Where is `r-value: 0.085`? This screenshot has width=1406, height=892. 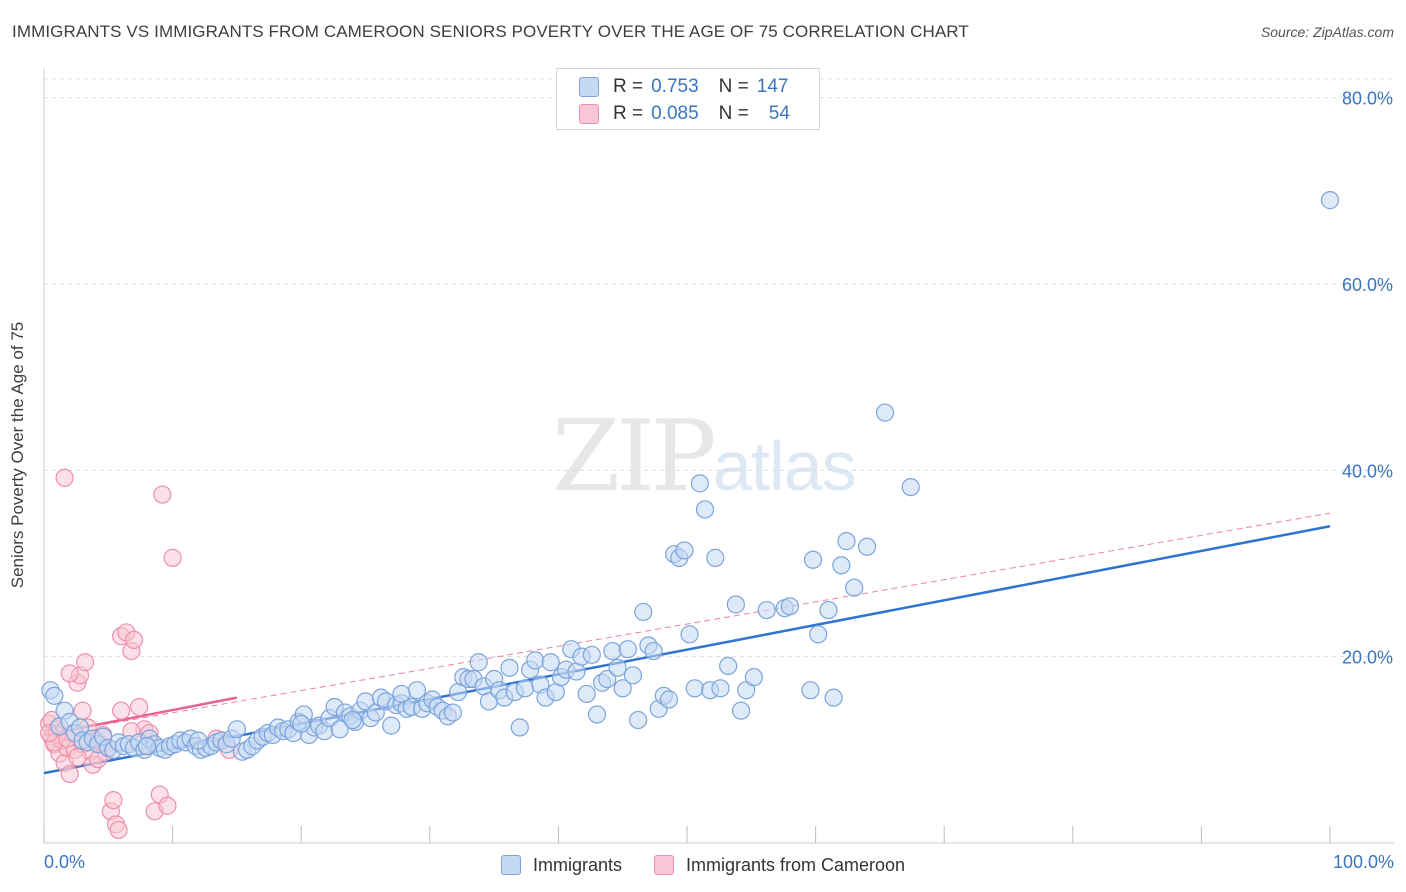
r-value: 0.085 is located at coordinates (675, 113).